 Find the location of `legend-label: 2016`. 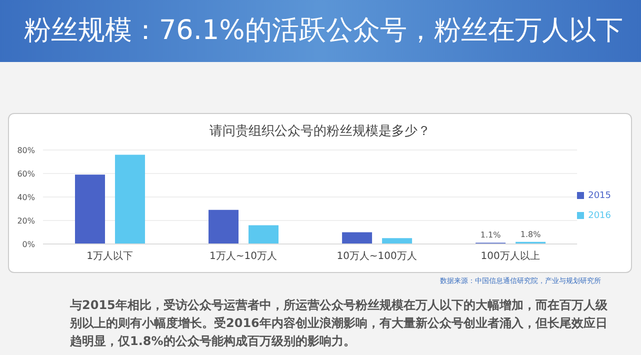

legend-label: 2016 is located at coordinates (599, 216).